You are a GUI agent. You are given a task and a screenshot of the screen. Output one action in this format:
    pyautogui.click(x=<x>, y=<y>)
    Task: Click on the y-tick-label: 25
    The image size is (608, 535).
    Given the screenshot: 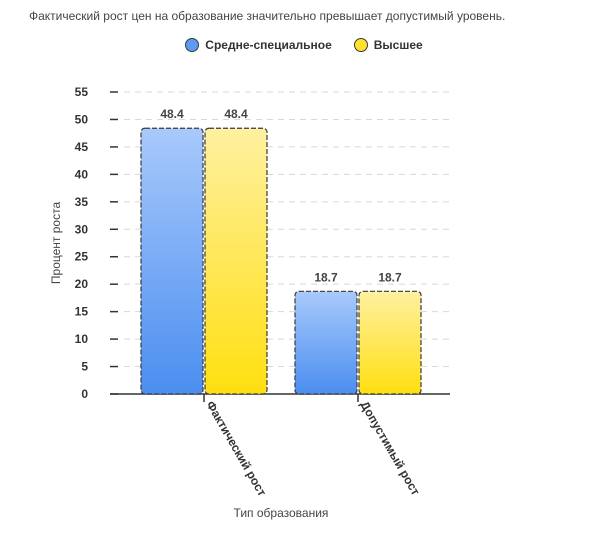 What is the action you would take?
    pyautogui.click(x=82, y=257)
    